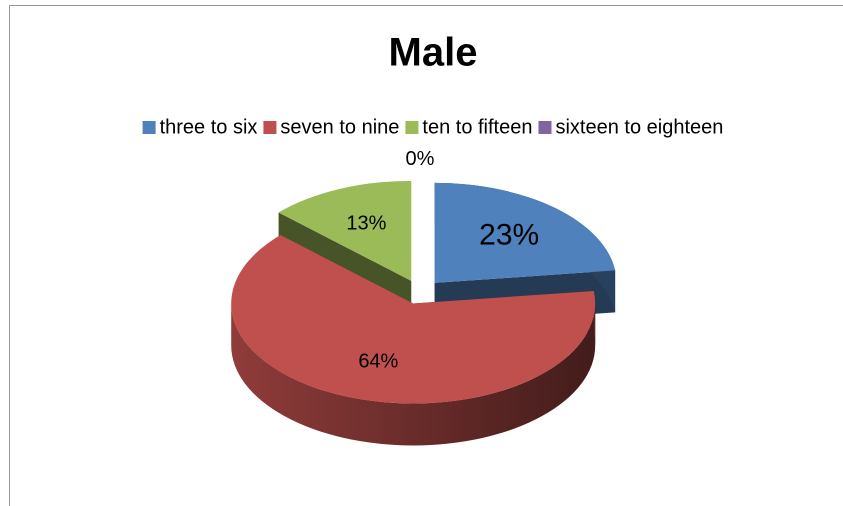 Image resolution: width=843 pixels, height=506 pixels. What do you see at coordinates (366, 223) in the screenshot?
I see `data-label: 13%` at bounding box center [366, 223].